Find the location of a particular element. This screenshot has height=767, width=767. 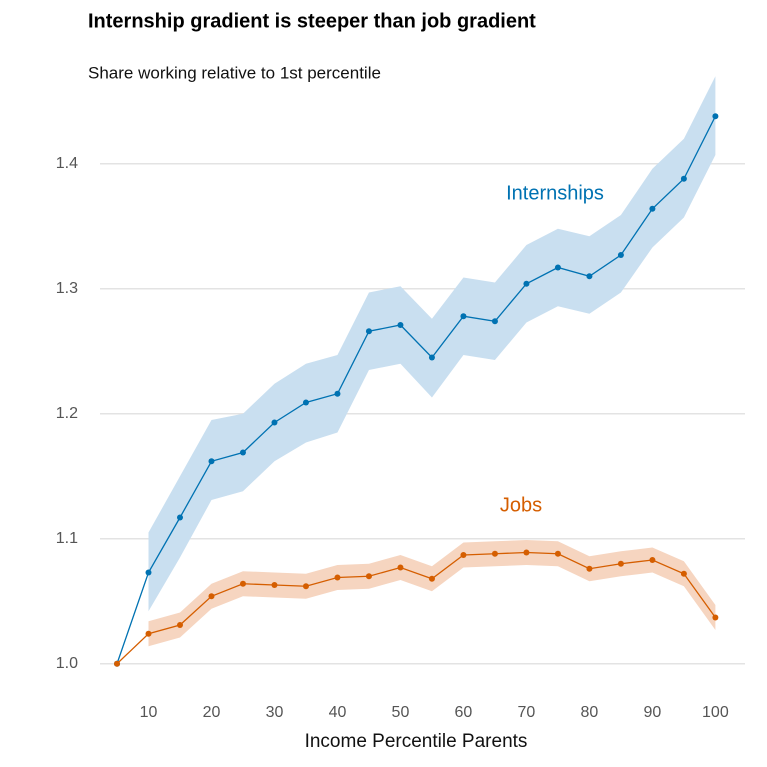

chart-subtitle: Share working relative to 1st percentile is located at coordinates (234, 72).